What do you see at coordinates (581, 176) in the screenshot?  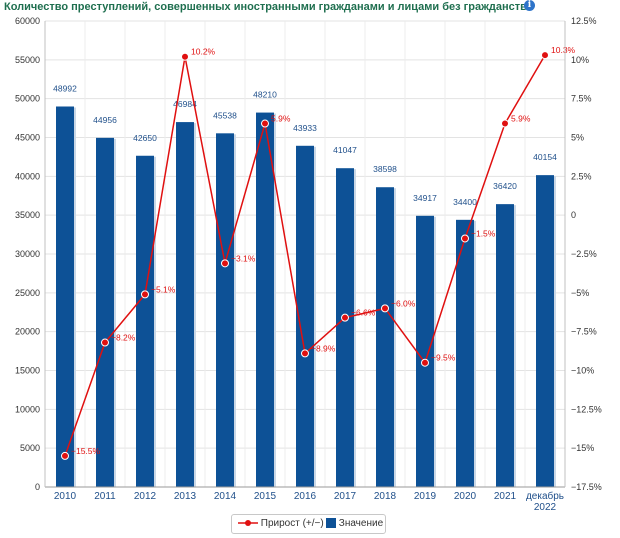 I see `y-right-tick-label: 2.5%` at bounding box center [581, 176].